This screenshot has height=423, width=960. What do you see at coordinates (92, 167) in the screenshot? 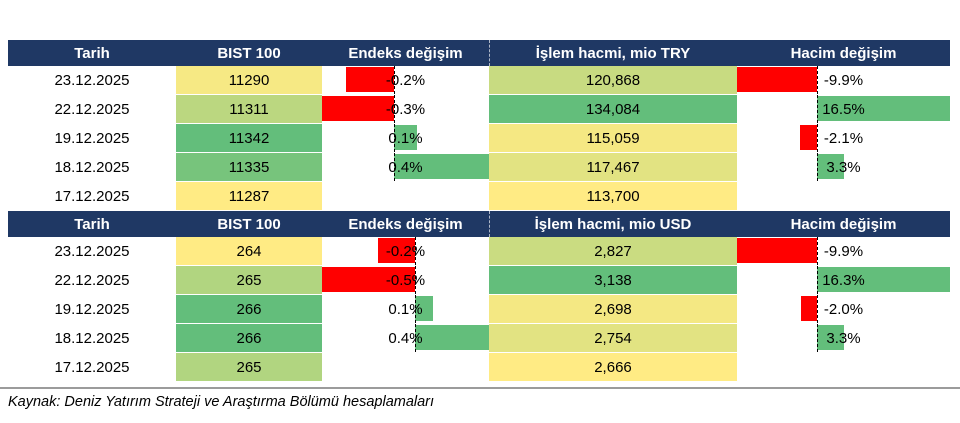
I see `date-cell: 18.12.2025` at bounding box center [92, 167].